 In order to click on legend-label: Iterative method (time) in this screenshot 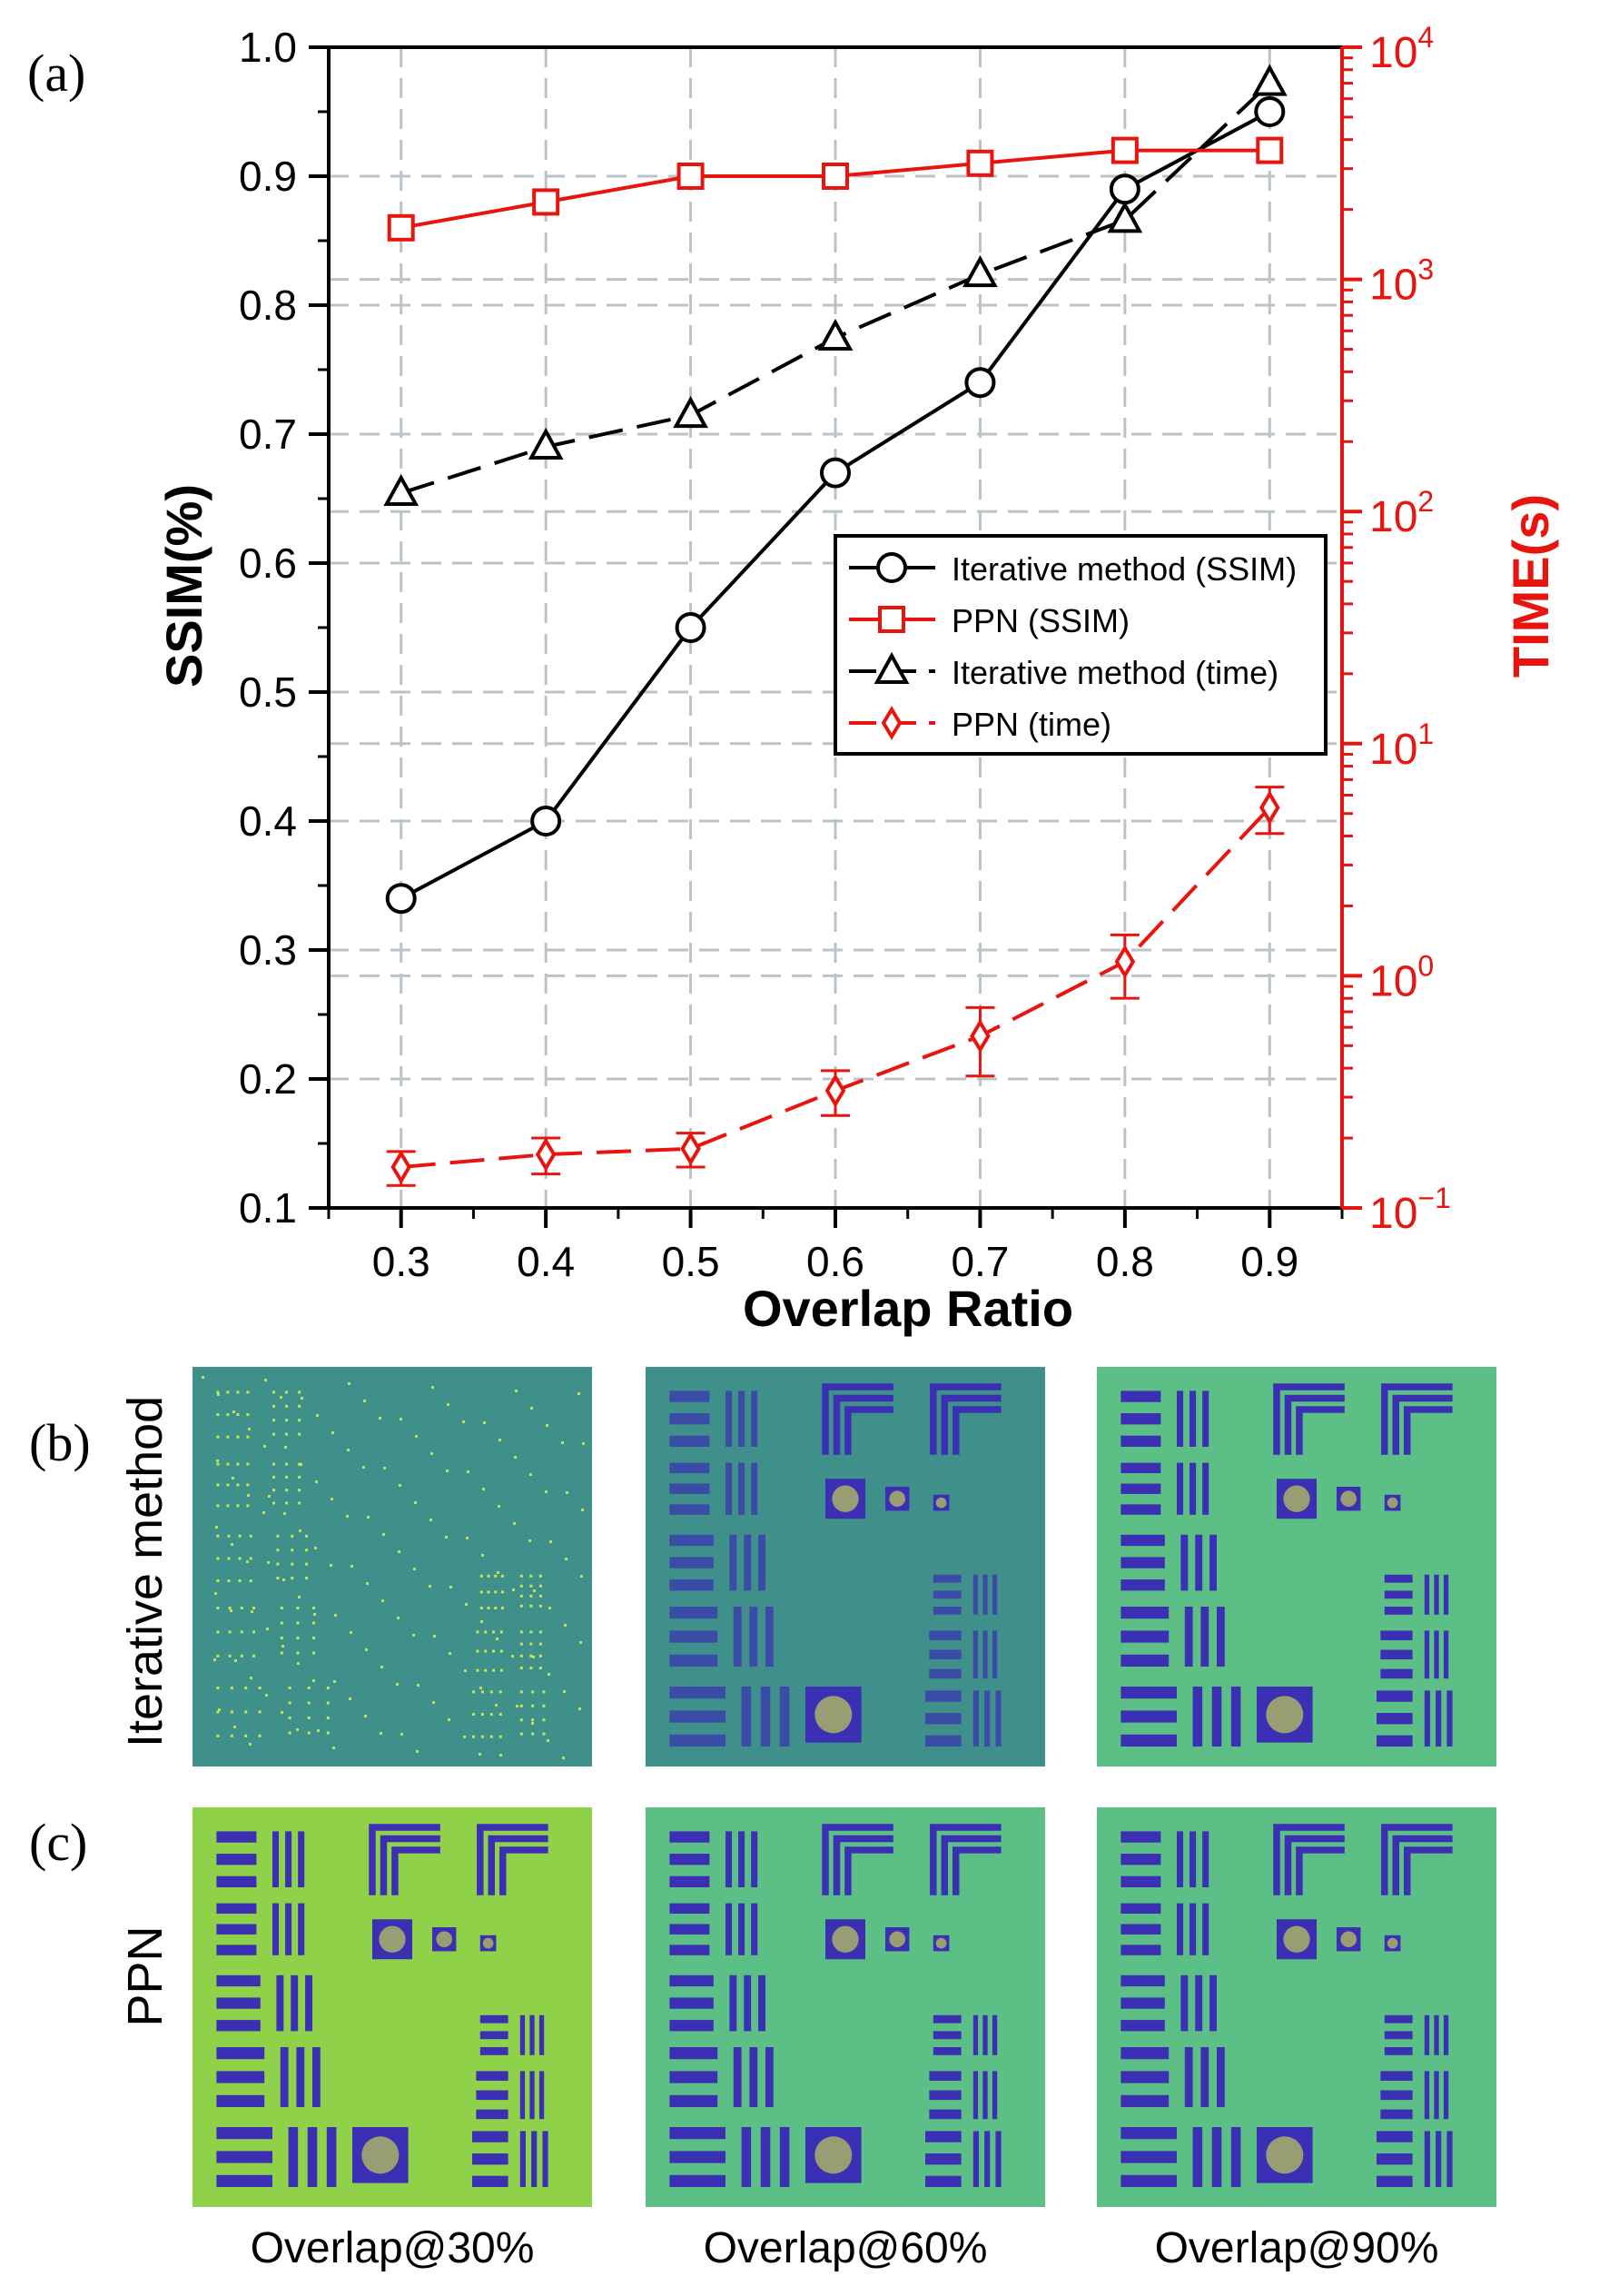, I will do `click(1115, 672)`.